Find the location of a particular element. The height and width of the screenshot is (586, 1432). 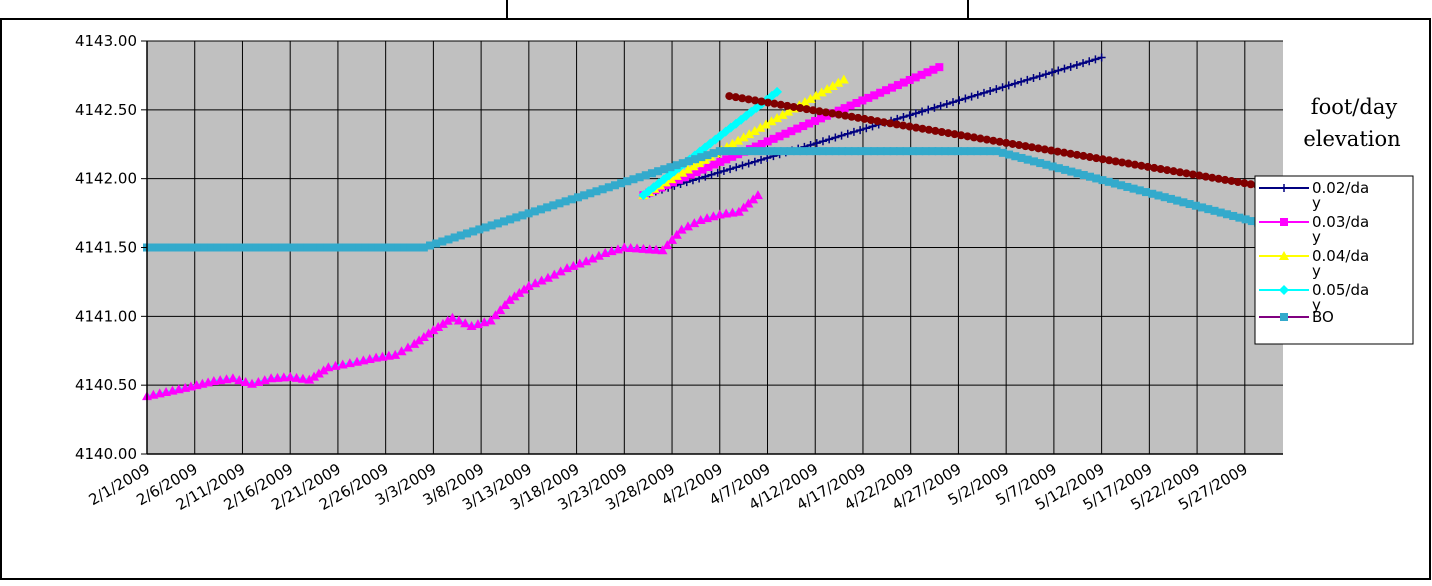

legend-label: 0.04/da is located at coordinates (1340, 256).